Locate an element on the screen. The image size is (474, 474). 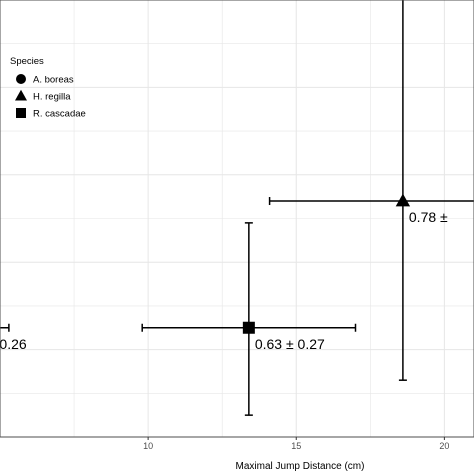
x-axis-title: Maximal Jump Distance (cm) is located at coordinates (300, 466).